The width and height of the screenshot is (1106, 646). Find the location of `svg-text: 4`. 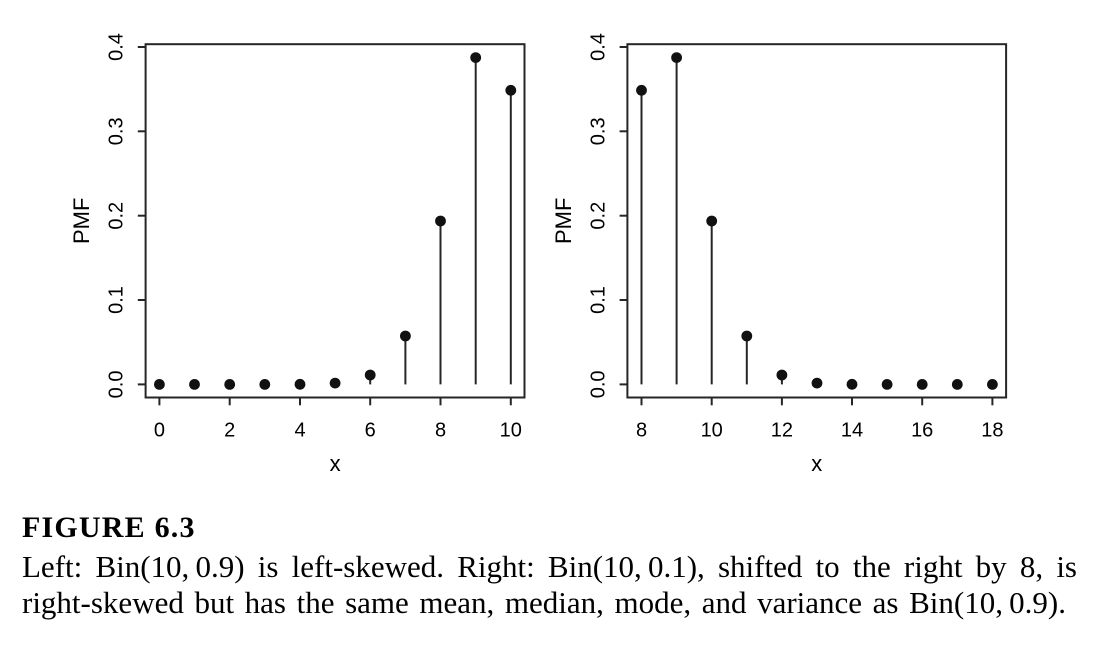

svg-text: 4 is located at coordinates (299, 431).